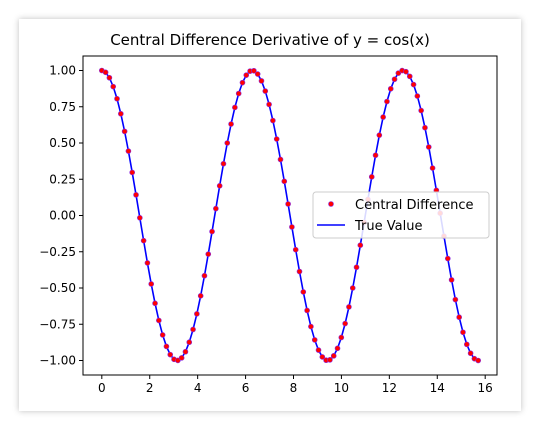 The width and height of the screenshot is (541, 430). Describe the element at coordinates (437, 388) in the screenshot. I see `x-tick-label: 14` at that location.